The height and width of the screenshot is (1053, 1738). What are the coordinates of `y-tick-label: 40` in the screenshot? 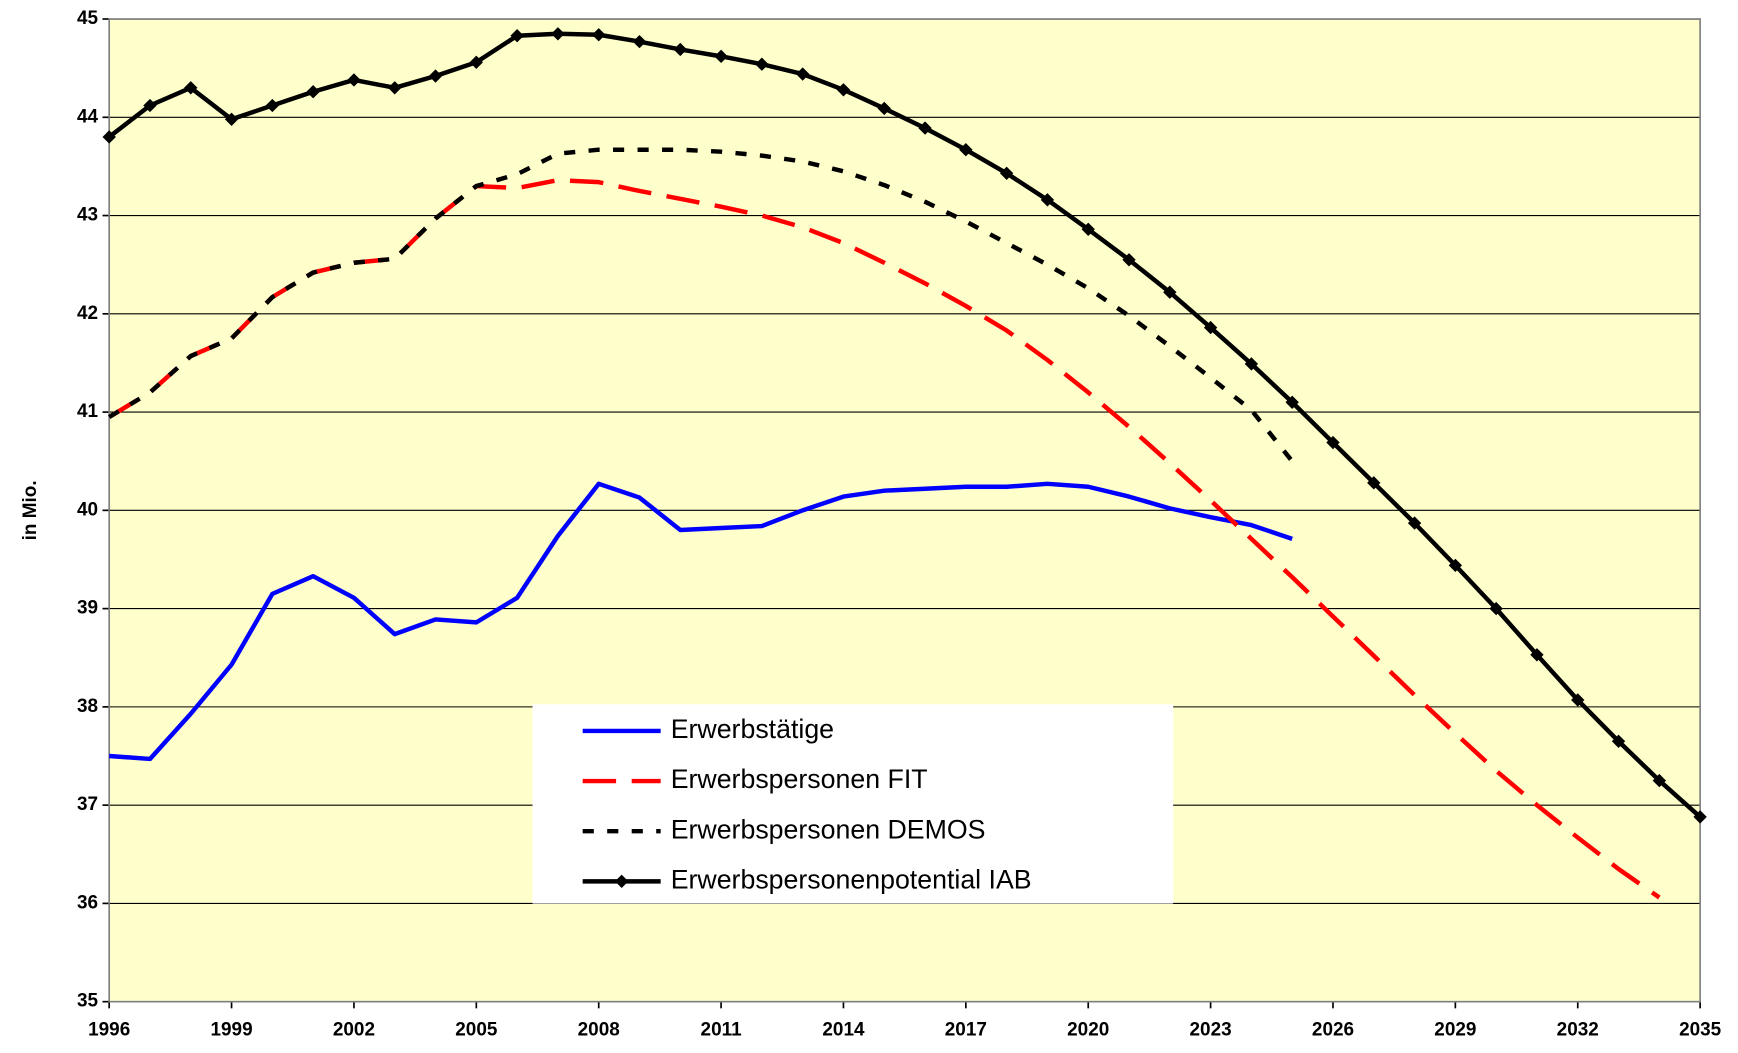 It's located at (87, 509).